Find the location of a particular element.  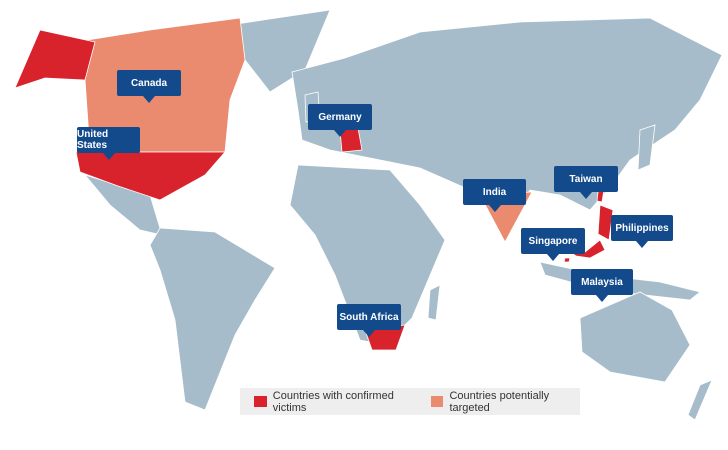

callout: Canada is located at coordinates (149, 86).